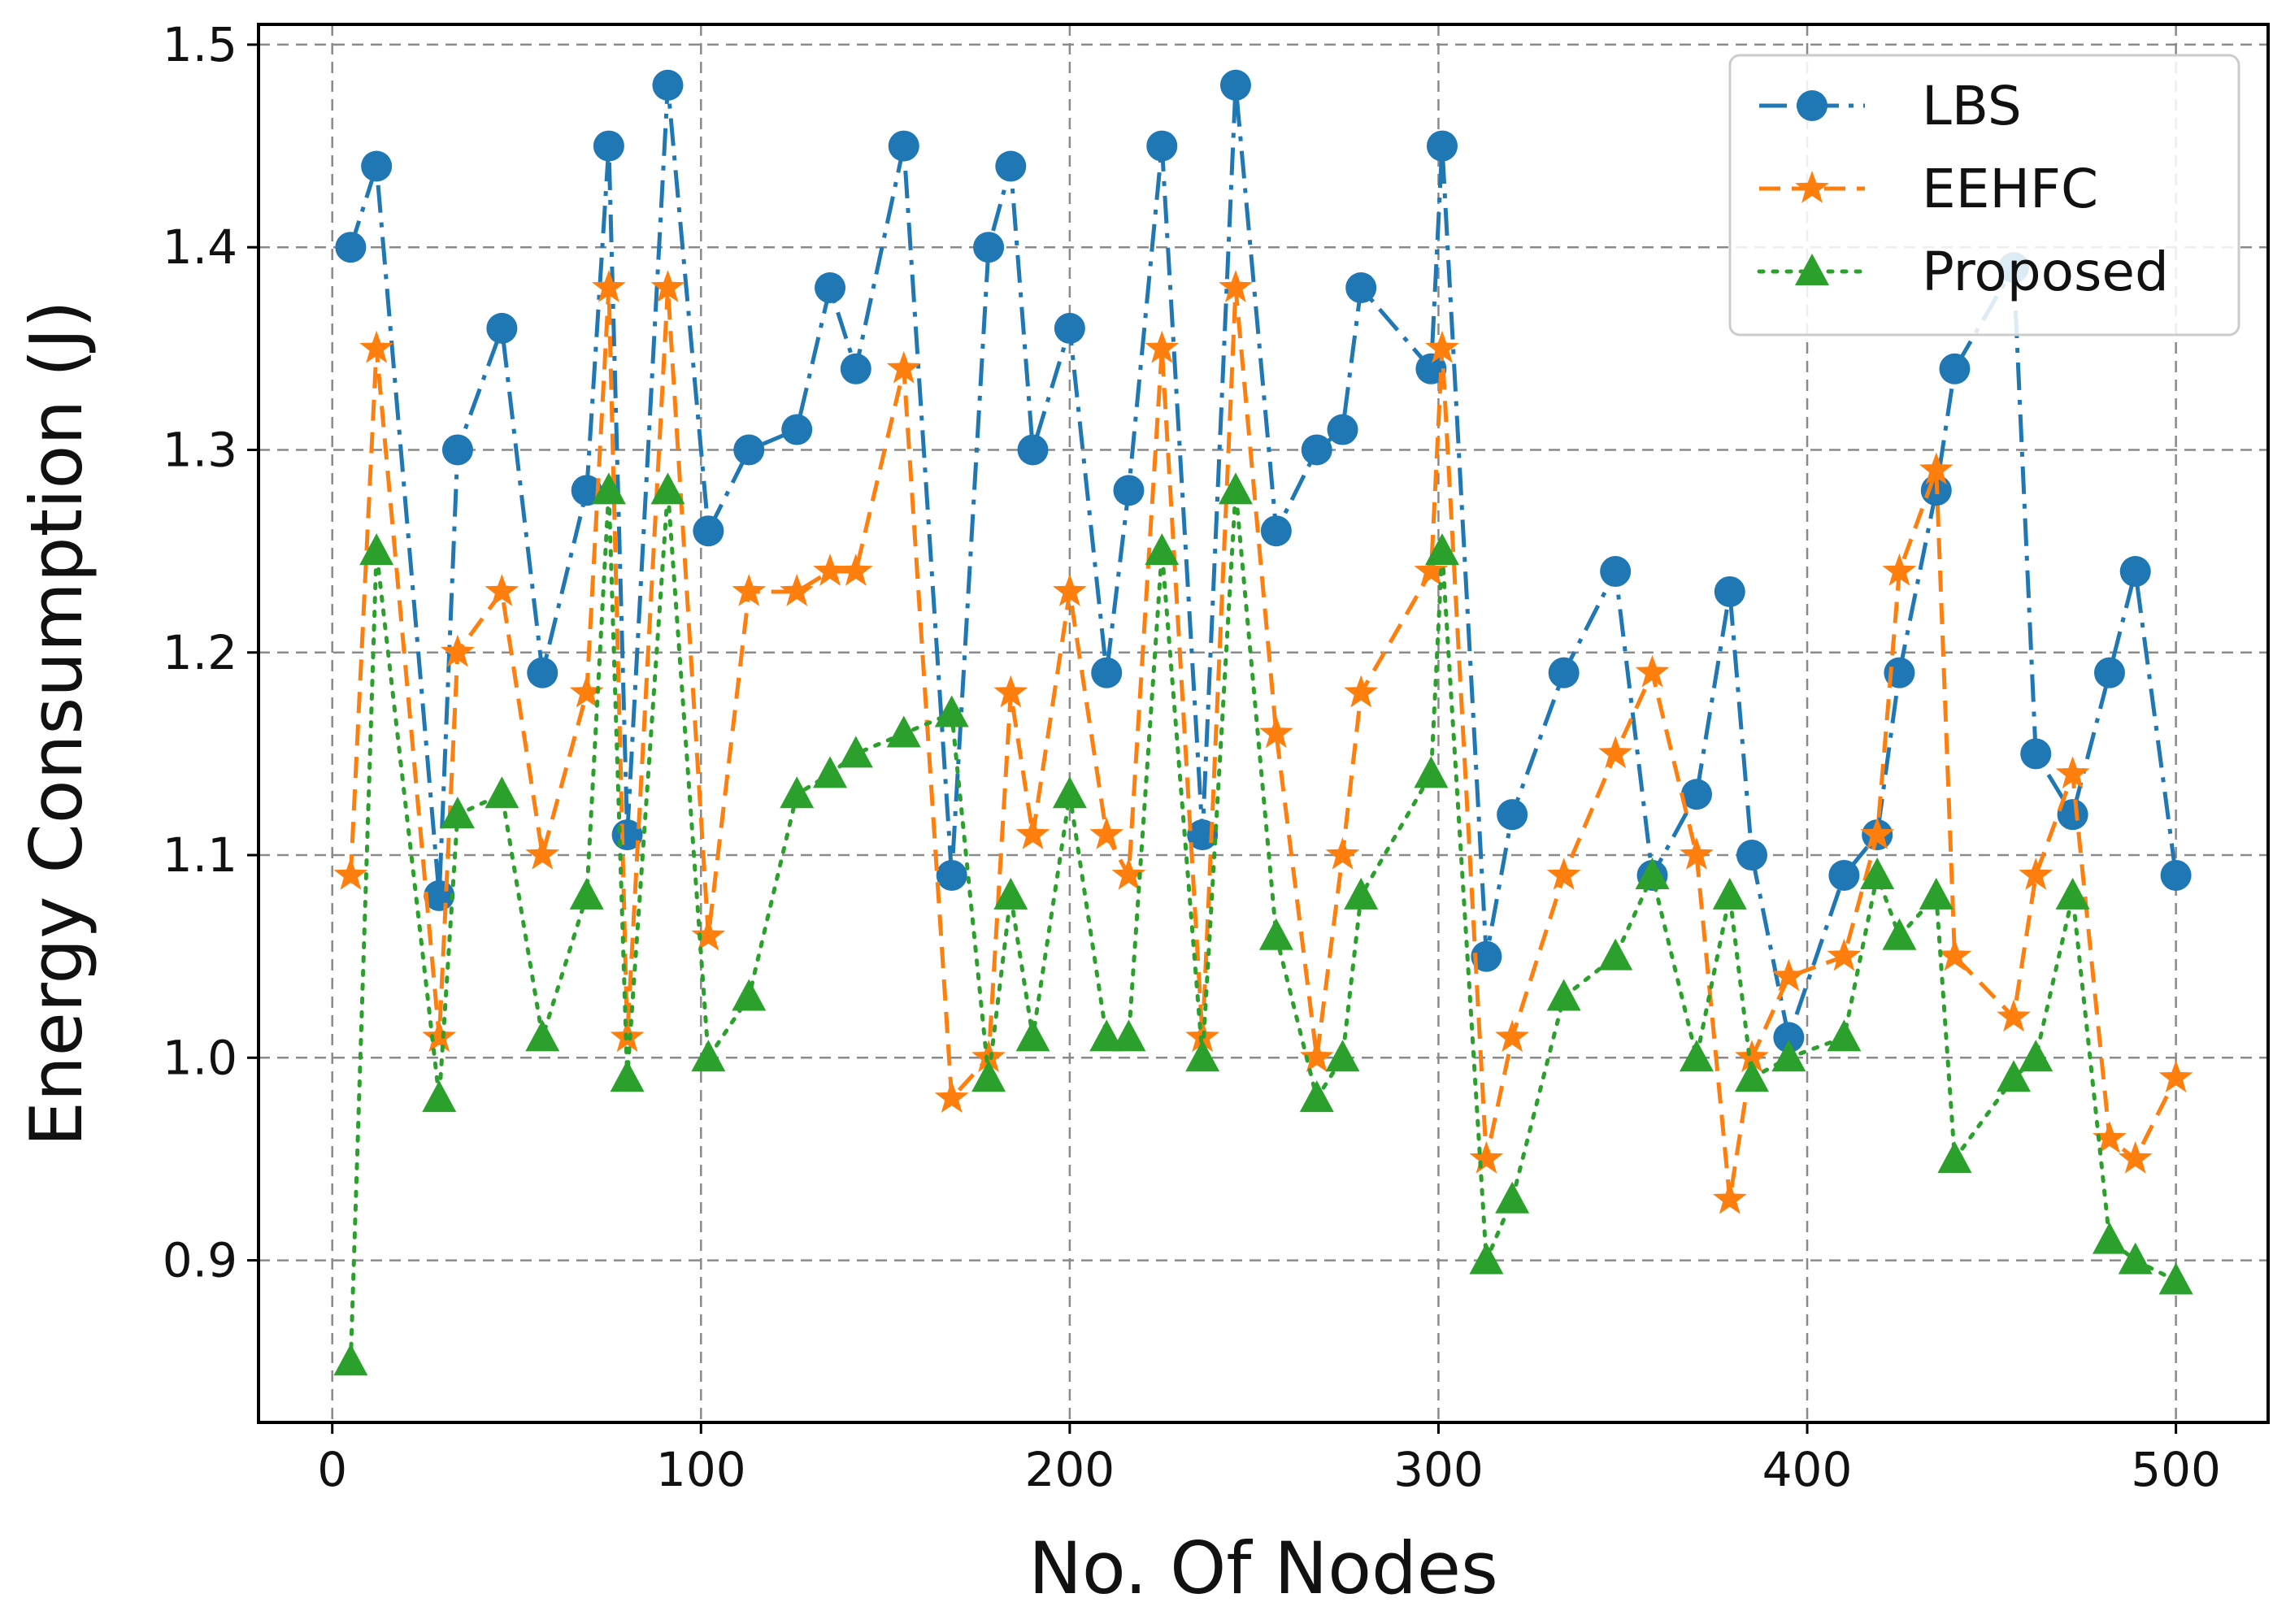  Describe the element at coordinates (200, 1260) in the screenshot. I see `y-tick-label: 0.9` at that location.